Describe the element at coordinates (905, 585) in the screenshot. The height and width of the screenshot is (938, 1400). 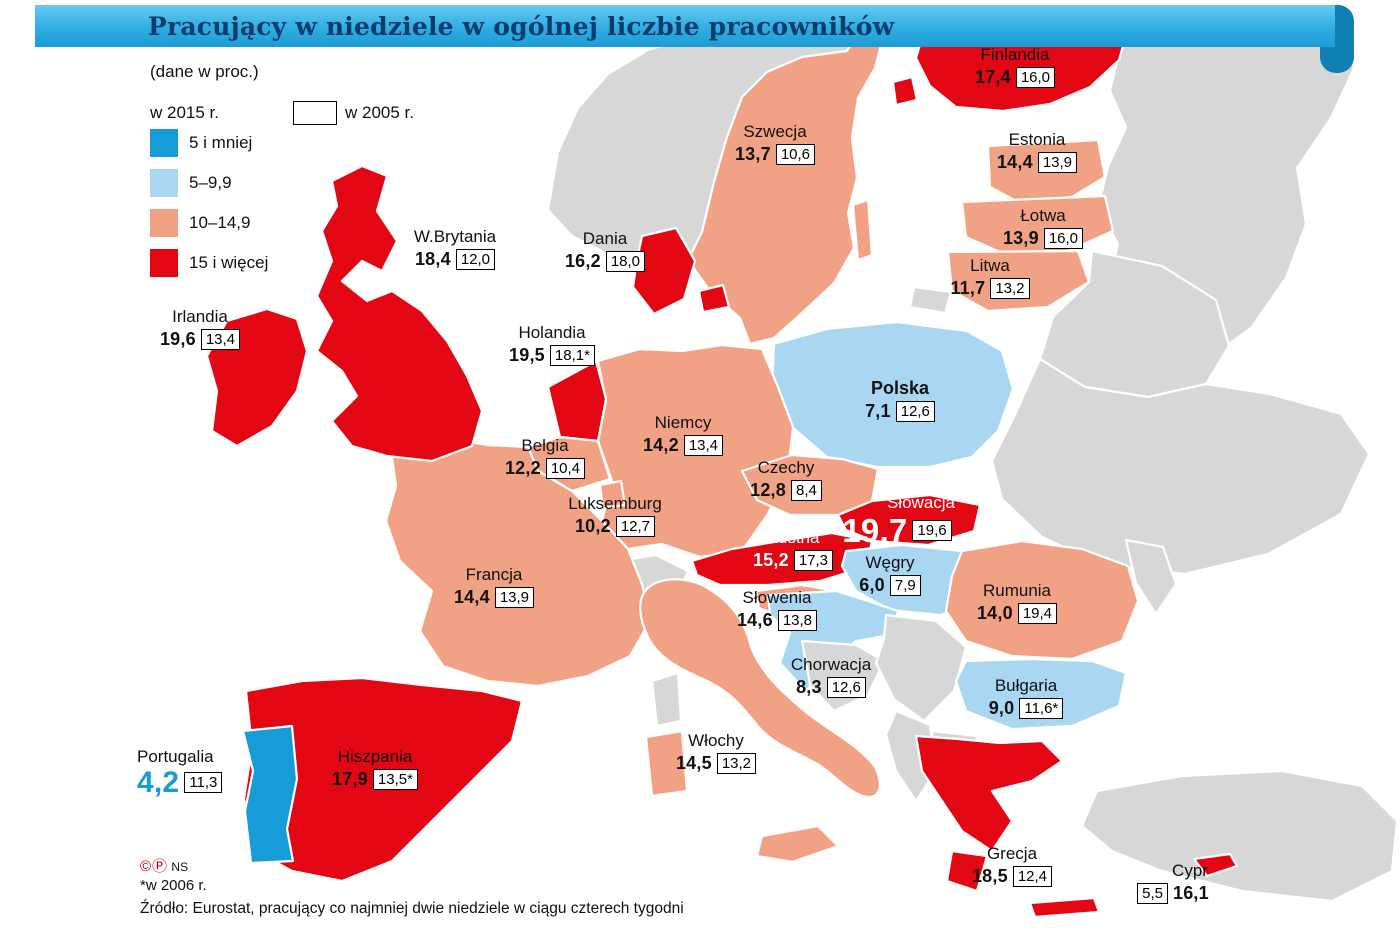
I see `value-2005: 7,9` at that location.